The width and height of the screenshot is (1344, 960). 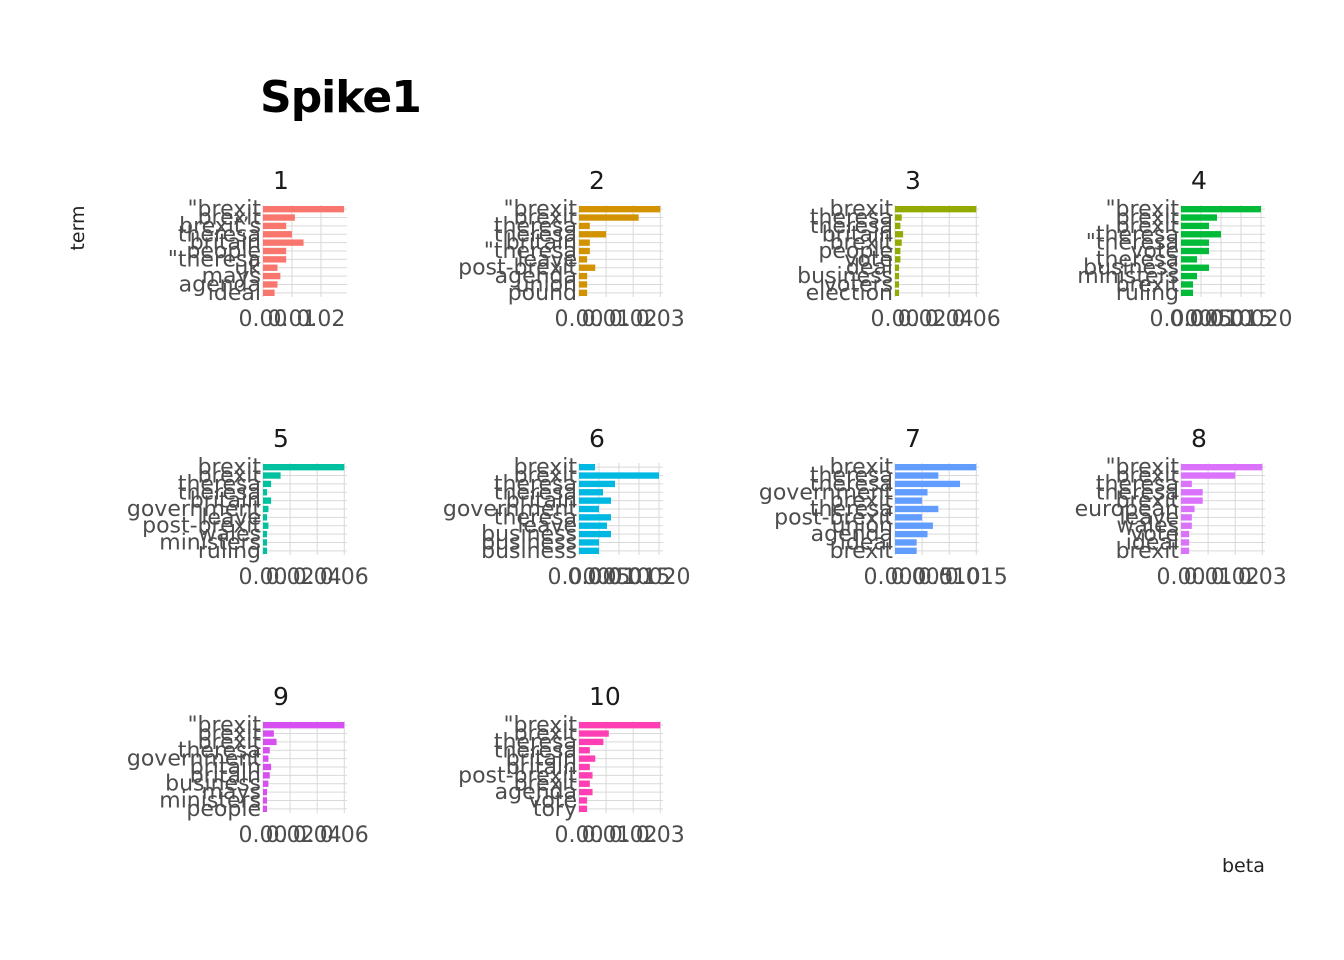 What do you see at coordinates (281, 438) in the screenshot?
I see `facet-strip-label: 5` at bounding box center [281, 438].